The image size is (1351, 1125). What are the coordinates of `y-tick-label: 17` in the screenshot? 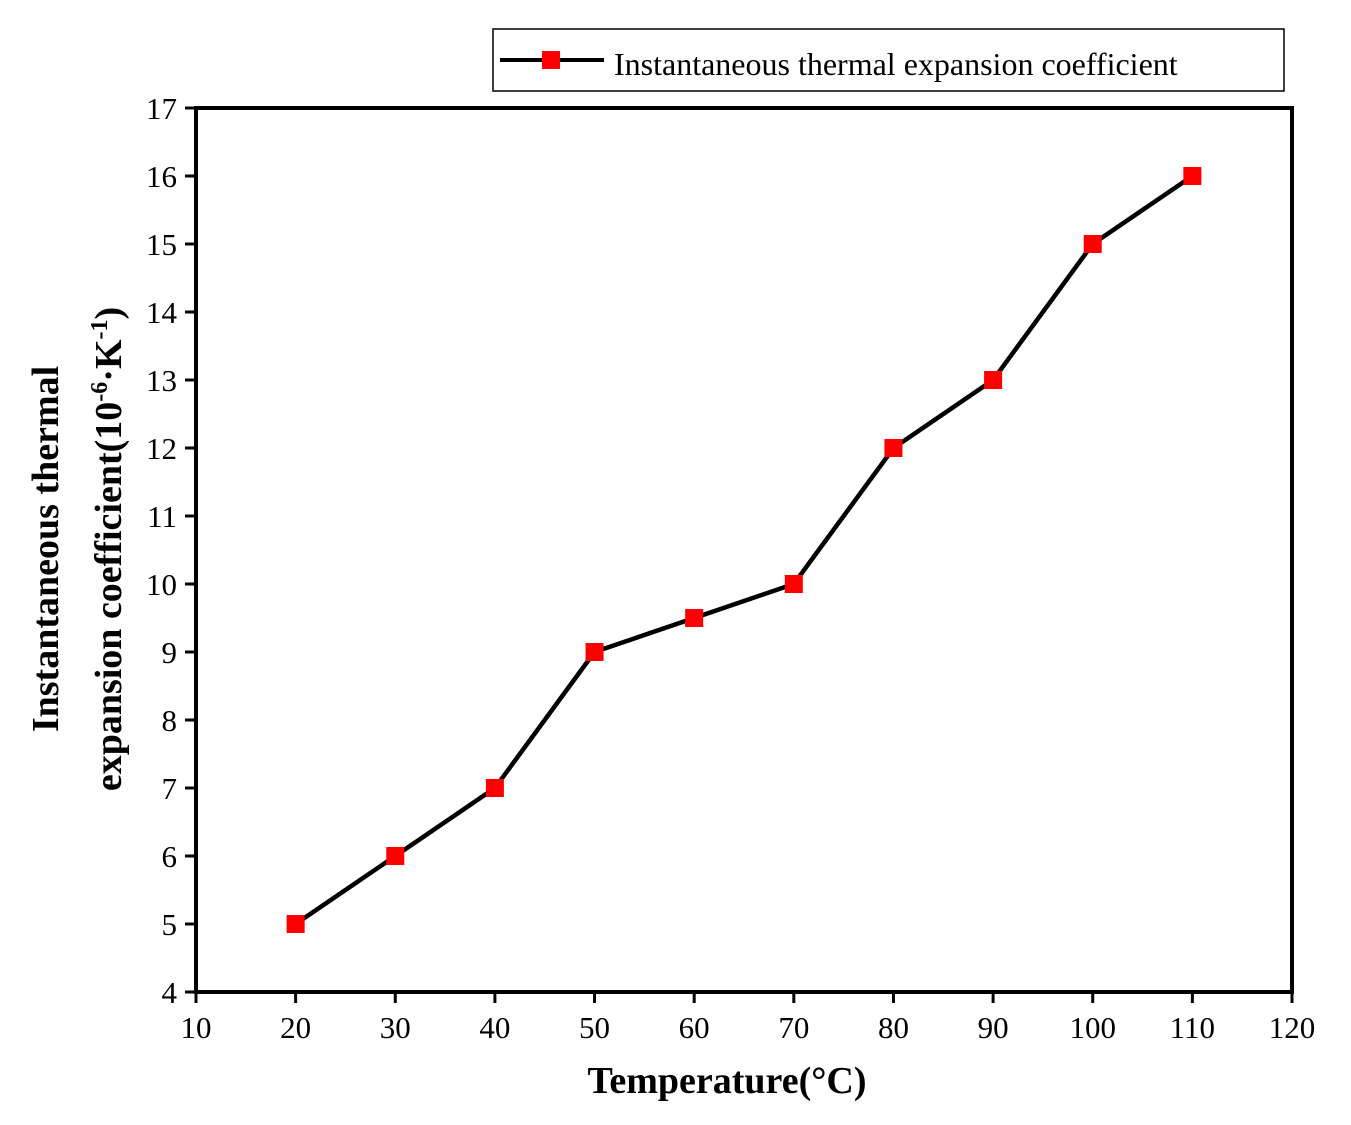 It's located at (161, 108).